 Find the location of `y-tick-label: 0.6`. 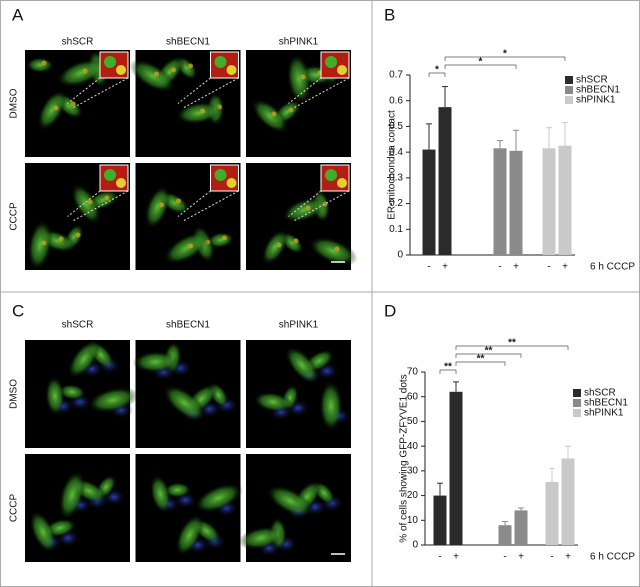

y-tick-label: 0.6 is located at coordinates (396, 100).